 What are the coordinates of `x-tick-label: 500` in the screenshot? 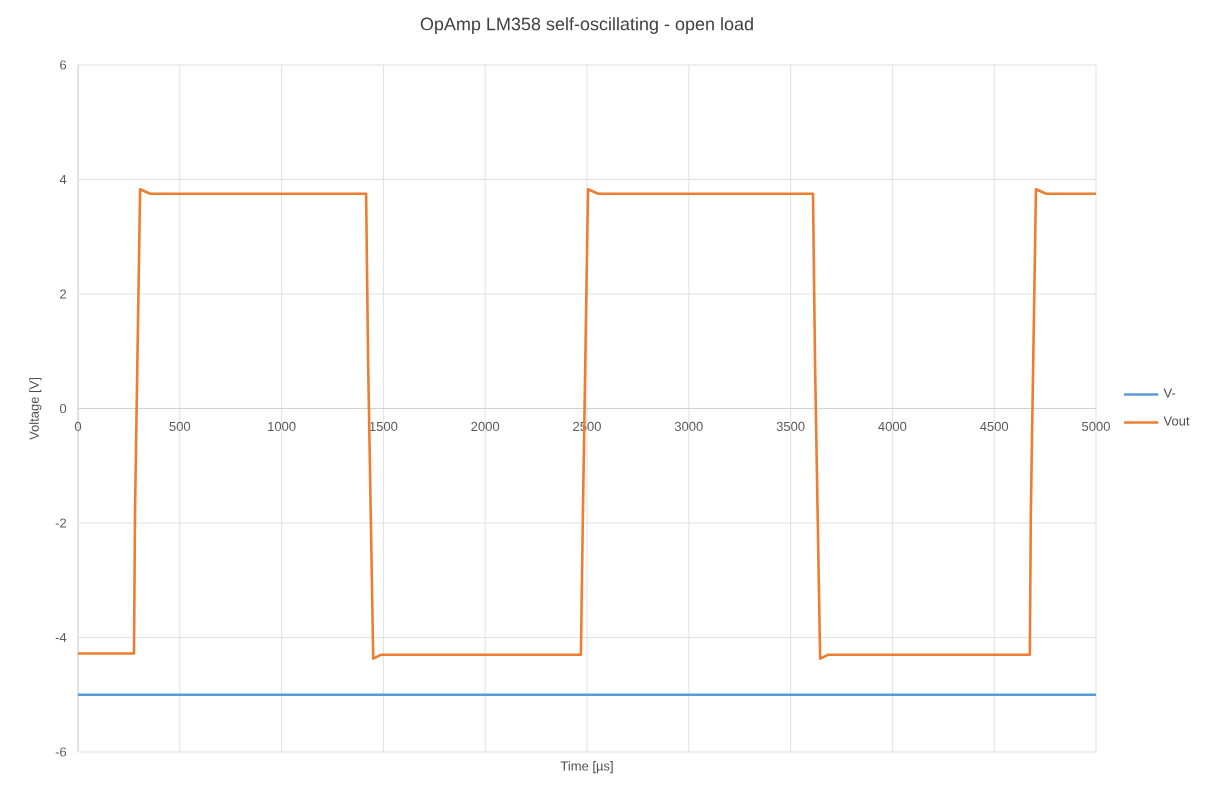 It's located at (180, 426).